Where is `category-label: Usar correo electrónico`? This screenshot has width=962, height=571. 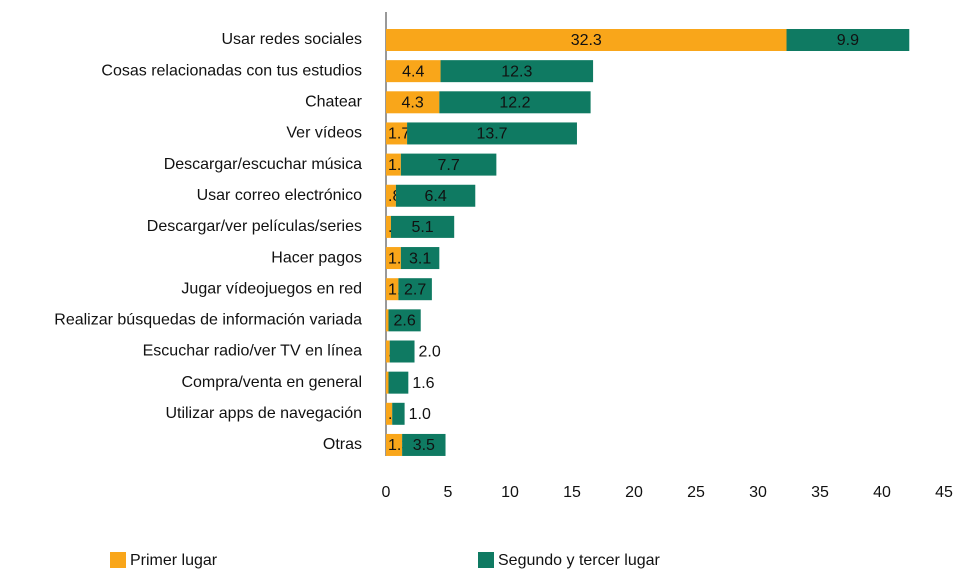
category-label: Usar correo electrónico is located at coordinates (280, 195).